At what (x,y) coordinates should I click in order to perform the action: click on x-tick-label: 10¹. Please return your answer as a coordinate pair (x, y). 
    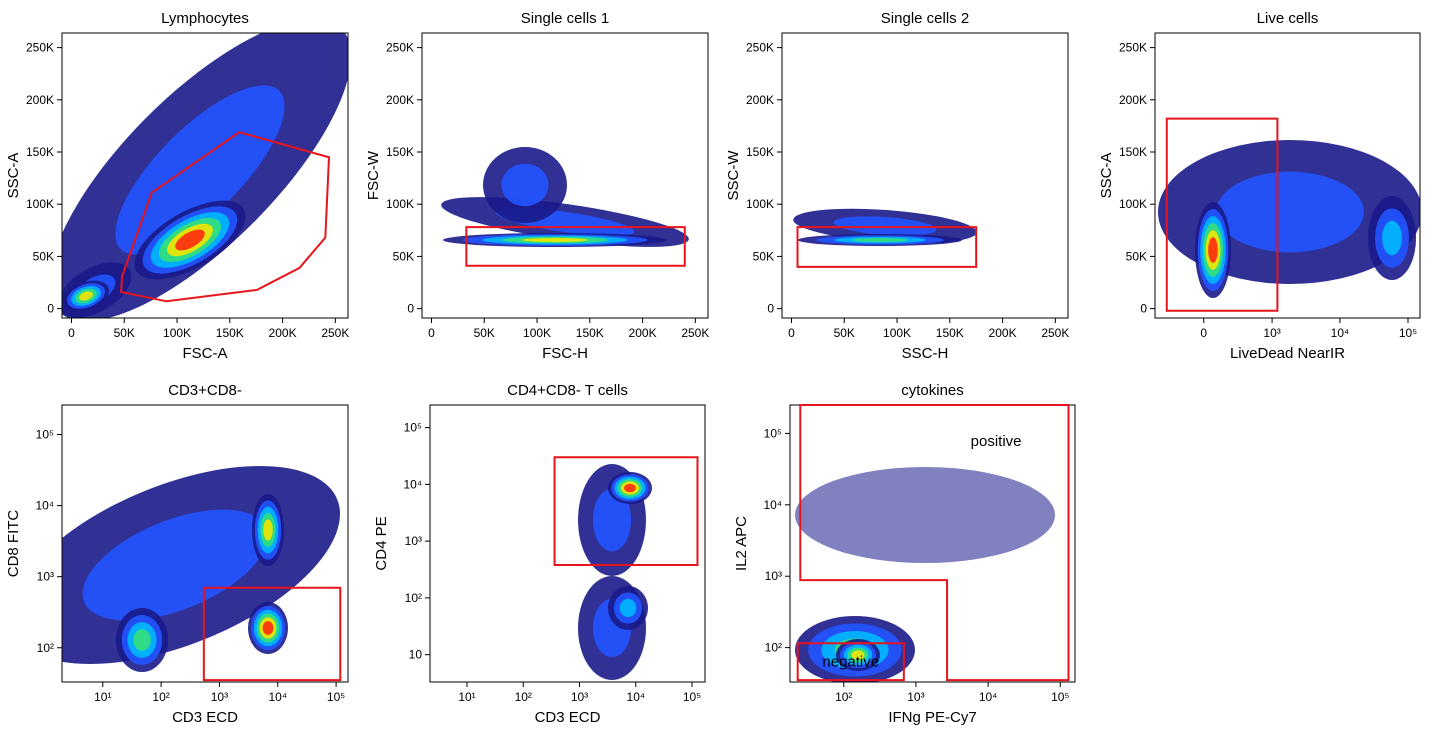
    Looking at the image, I should click on (102, 697).